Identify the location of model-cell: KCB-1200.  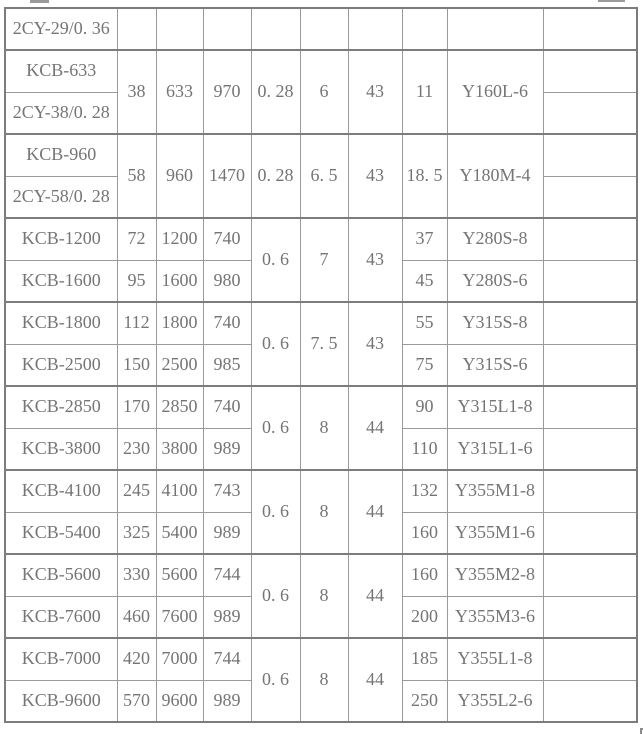
(61, 239).